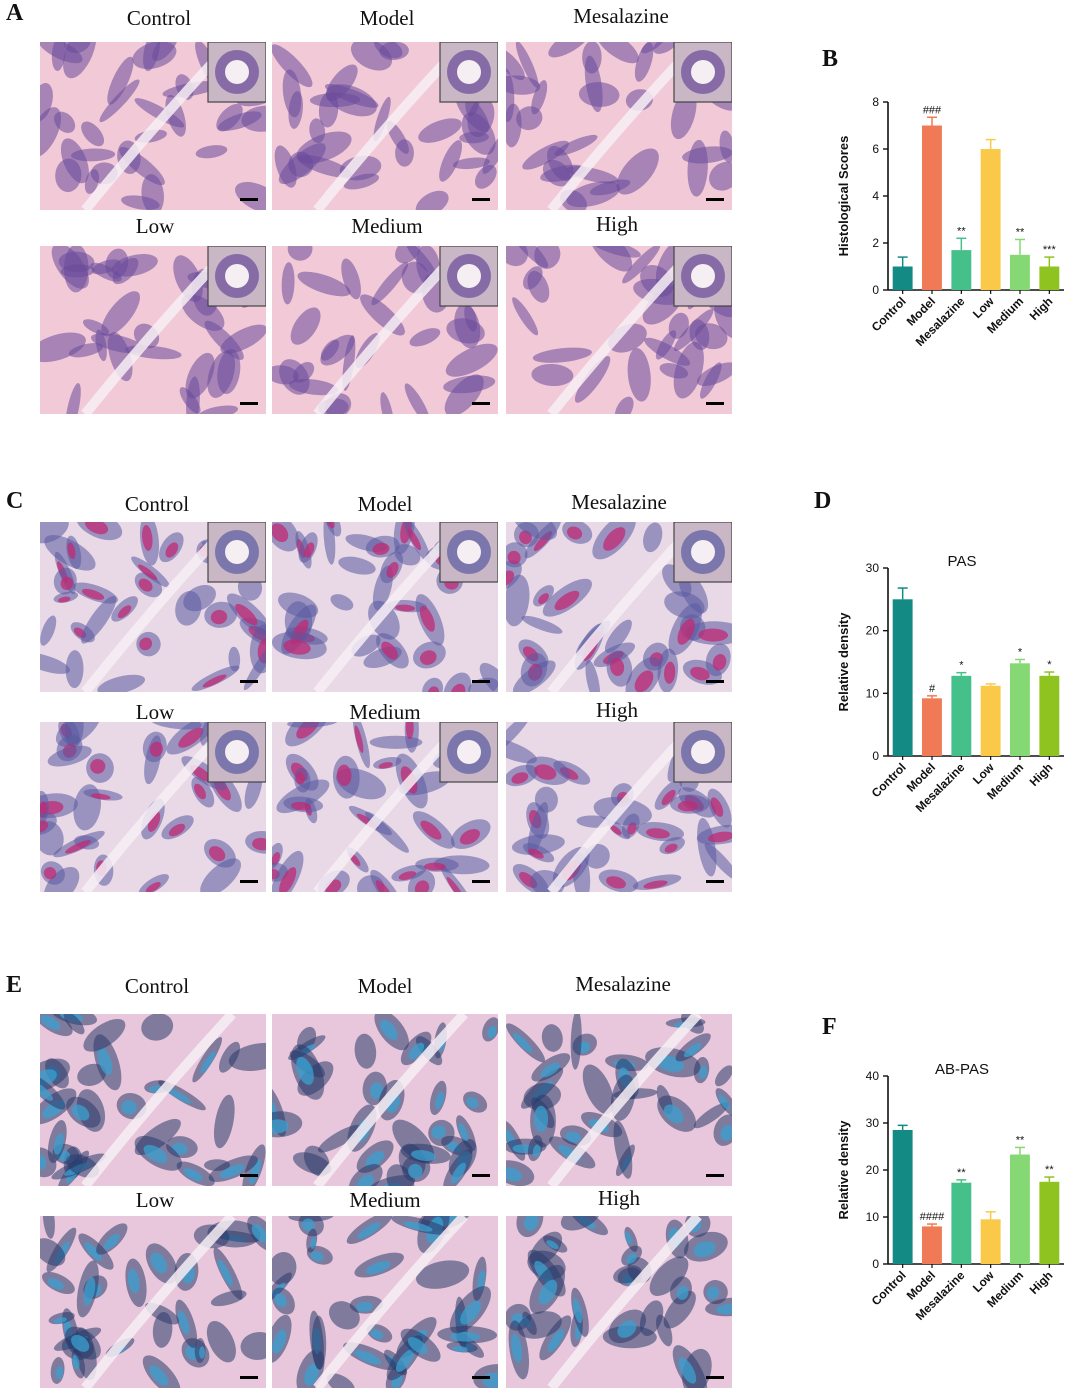  What do you see at coordinates (843, 662) in the screenshot?
I see `chart-d-y-axis-label: Relative density` at bounding box center [843, 662].